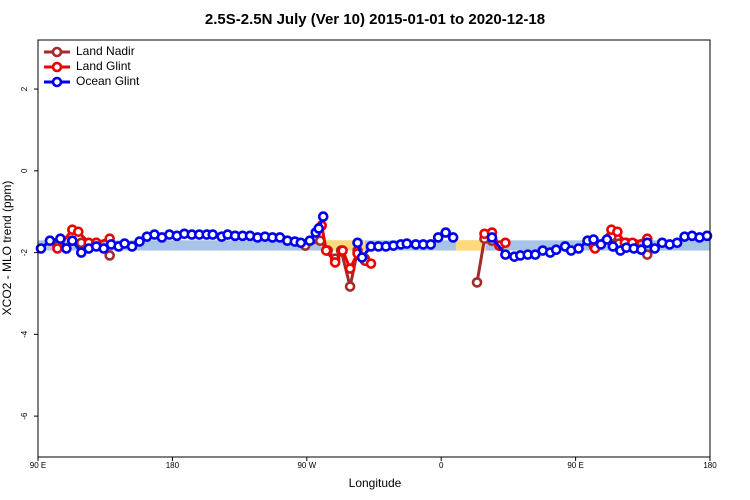 This screenshot has width=750, height=500. I want to click on x-tick-label: 0, so click(441, 465).